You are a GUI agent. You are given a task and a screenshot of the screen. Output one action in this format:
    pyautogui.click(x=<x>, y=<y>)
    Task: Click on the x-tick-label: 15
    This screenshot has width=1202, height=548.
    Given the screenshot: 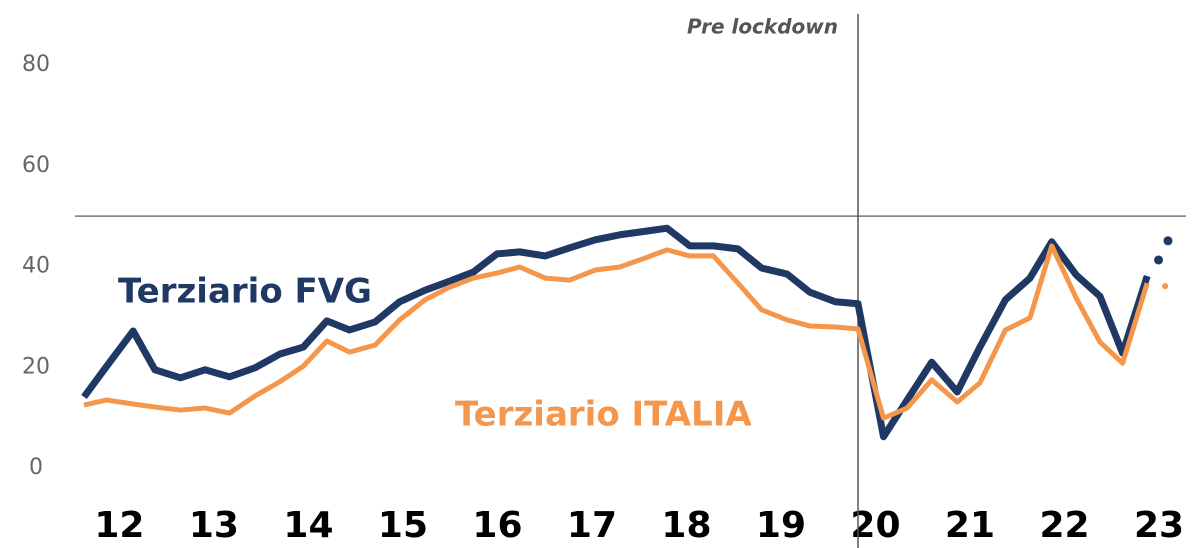 What is the action you would take?
    pyautogui.click(x=403, y=525)
    